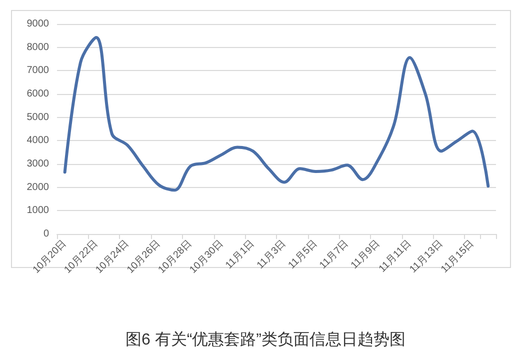 The image size is (531, 361). I want to click on y-tick-label: 3000, so click(38, 164).